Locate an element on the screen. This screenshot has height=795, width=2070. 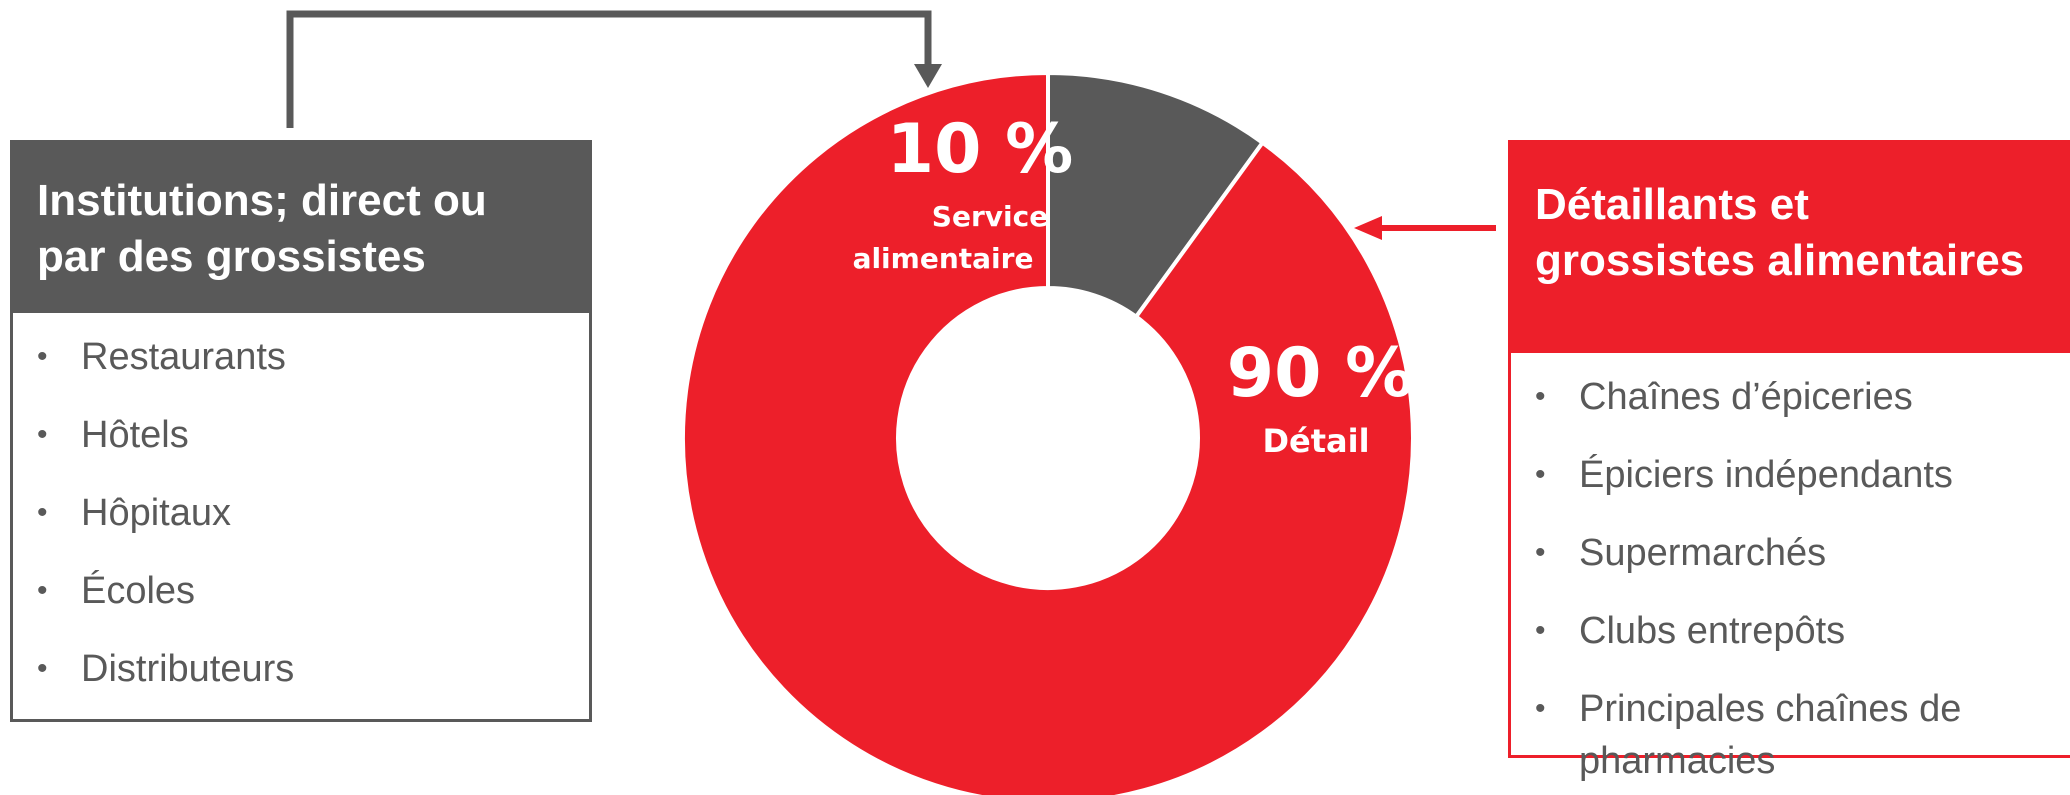
detail-name-label: Détail is located at coordinates (1315, 441).